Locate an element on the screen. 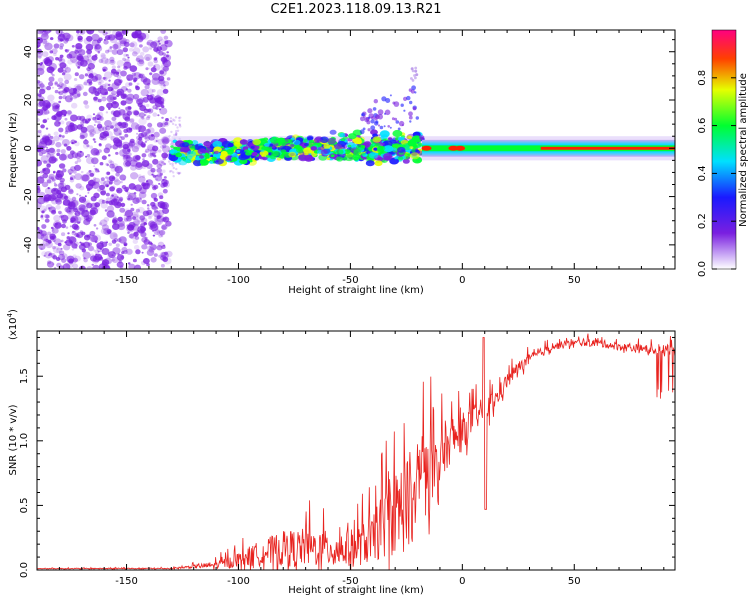 The height and width of the screenshot is (600, 750). y-tick-label: 0 is located at coordinates (28, 148).